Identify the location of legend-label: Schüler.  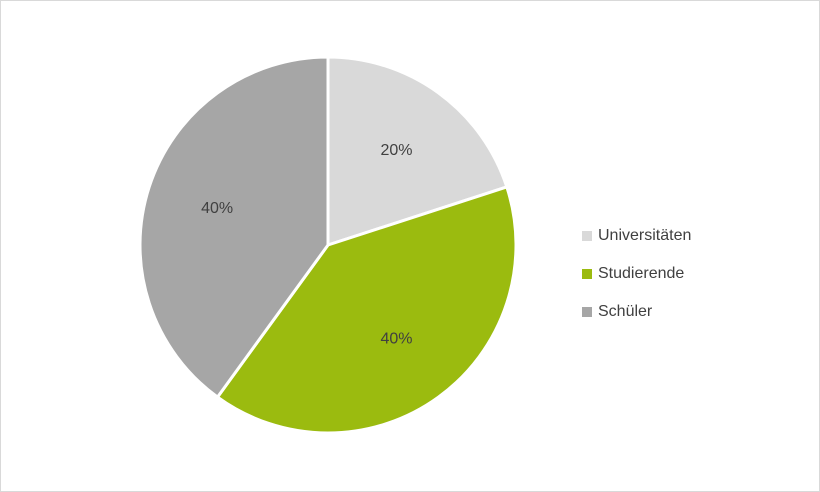
(625, 311).